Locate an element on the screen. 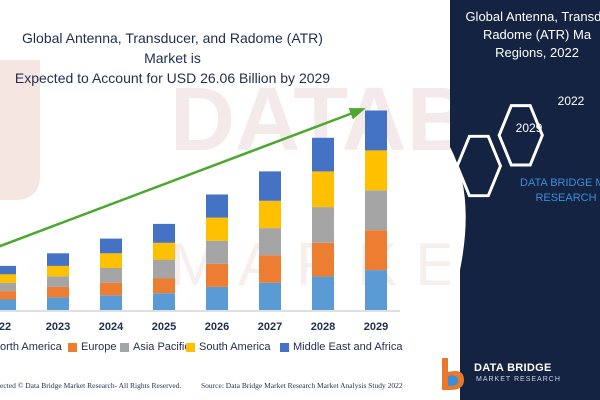 This screenshot has width=600, height=400. legend-item: orth America is located at coordinates (31, 347).